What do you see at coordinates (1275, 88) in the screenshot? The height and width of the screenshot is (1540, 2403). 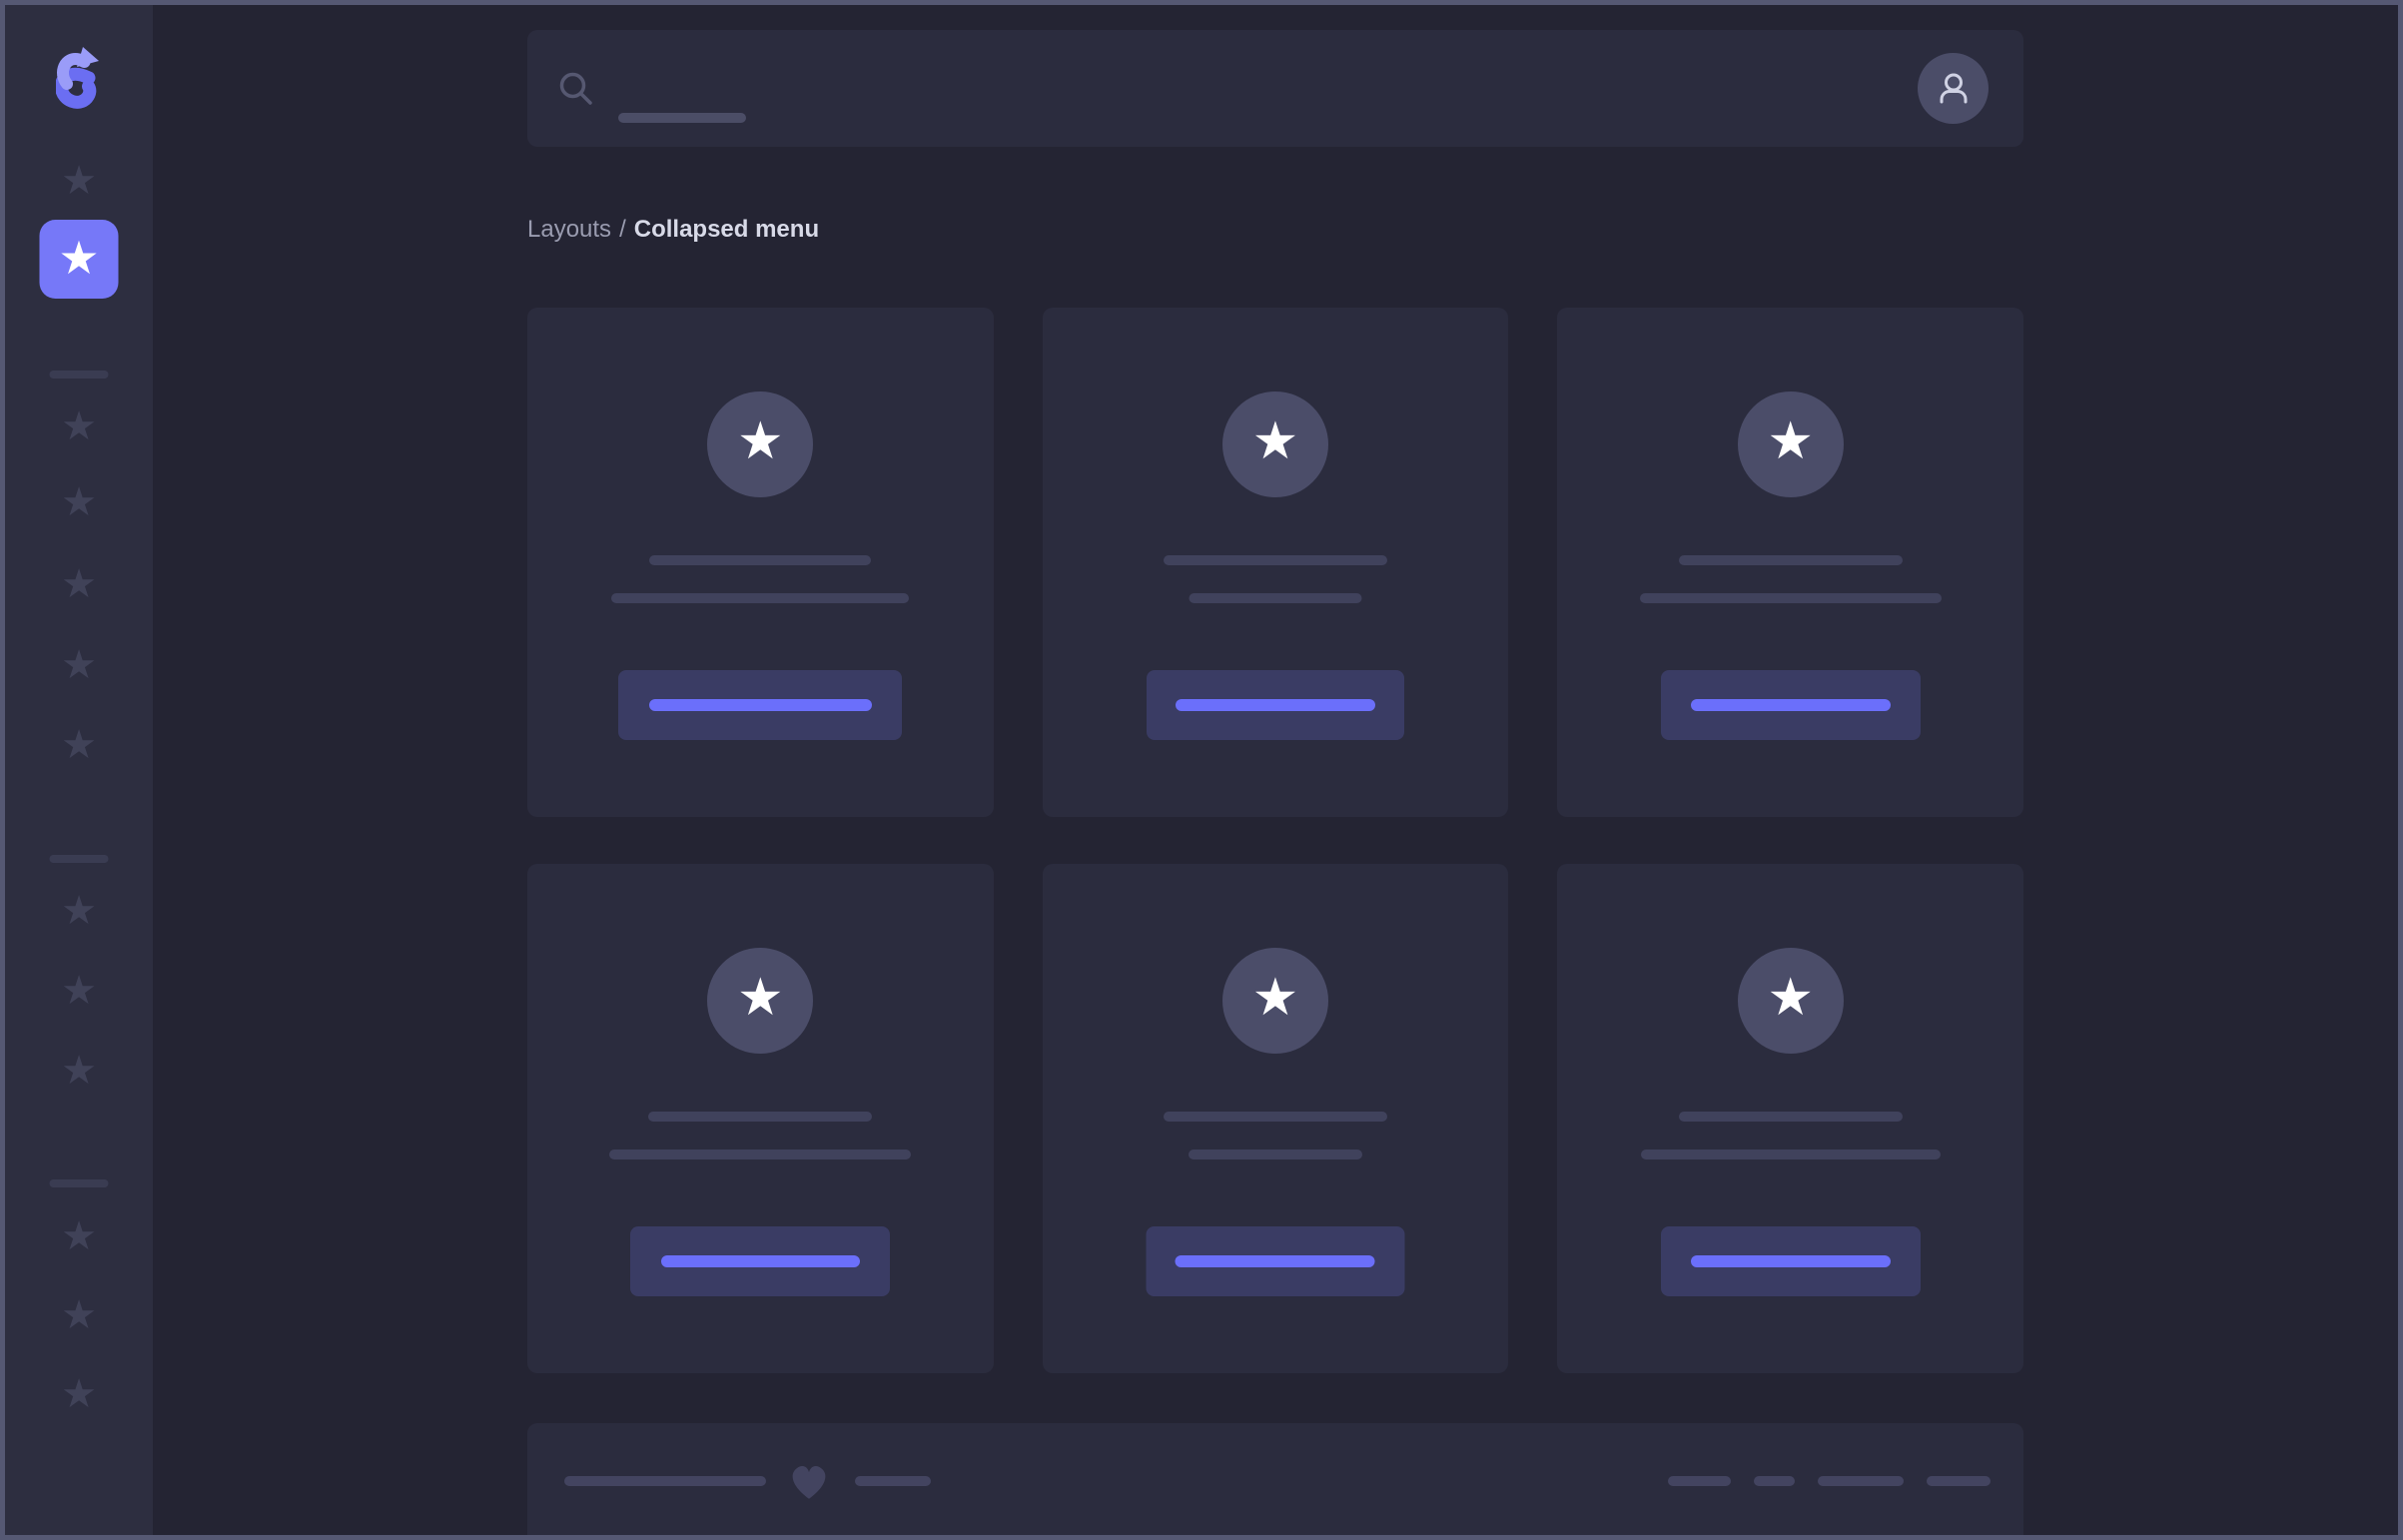 I see `search-bar` at bounding box center [1275, 88].